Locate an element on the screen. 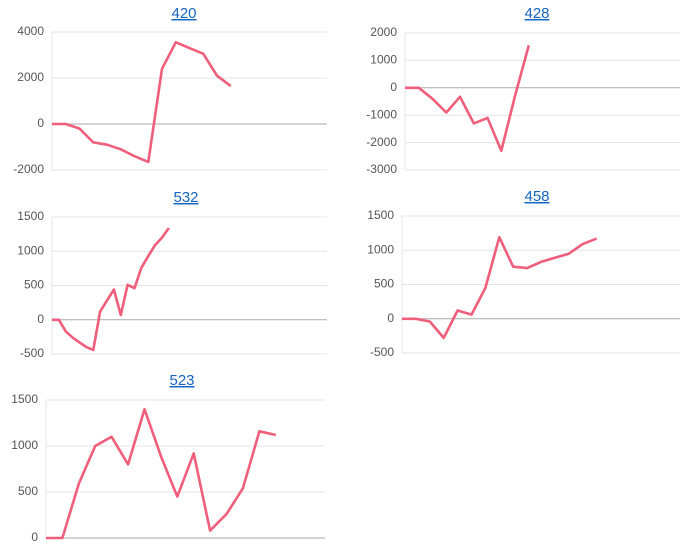 Image resolution: width=700 pixels, height=558 pixels. y-tick-label: -3000 is located at coordinates (381, 169).